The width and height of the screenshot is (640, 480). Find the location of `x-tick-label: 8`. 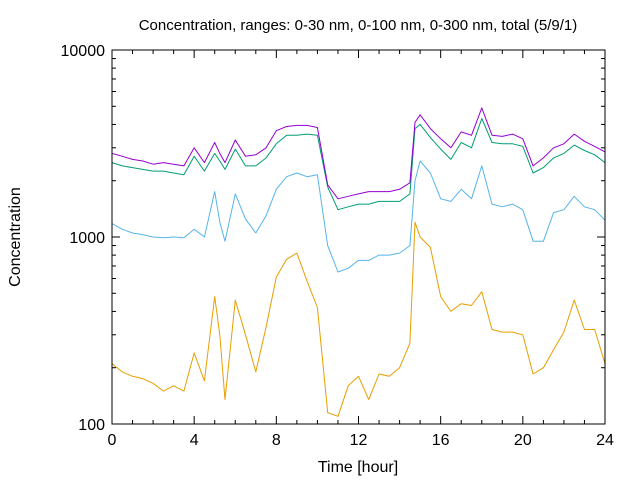

x-tick-label: 8 is located at coordinates (276, 440).